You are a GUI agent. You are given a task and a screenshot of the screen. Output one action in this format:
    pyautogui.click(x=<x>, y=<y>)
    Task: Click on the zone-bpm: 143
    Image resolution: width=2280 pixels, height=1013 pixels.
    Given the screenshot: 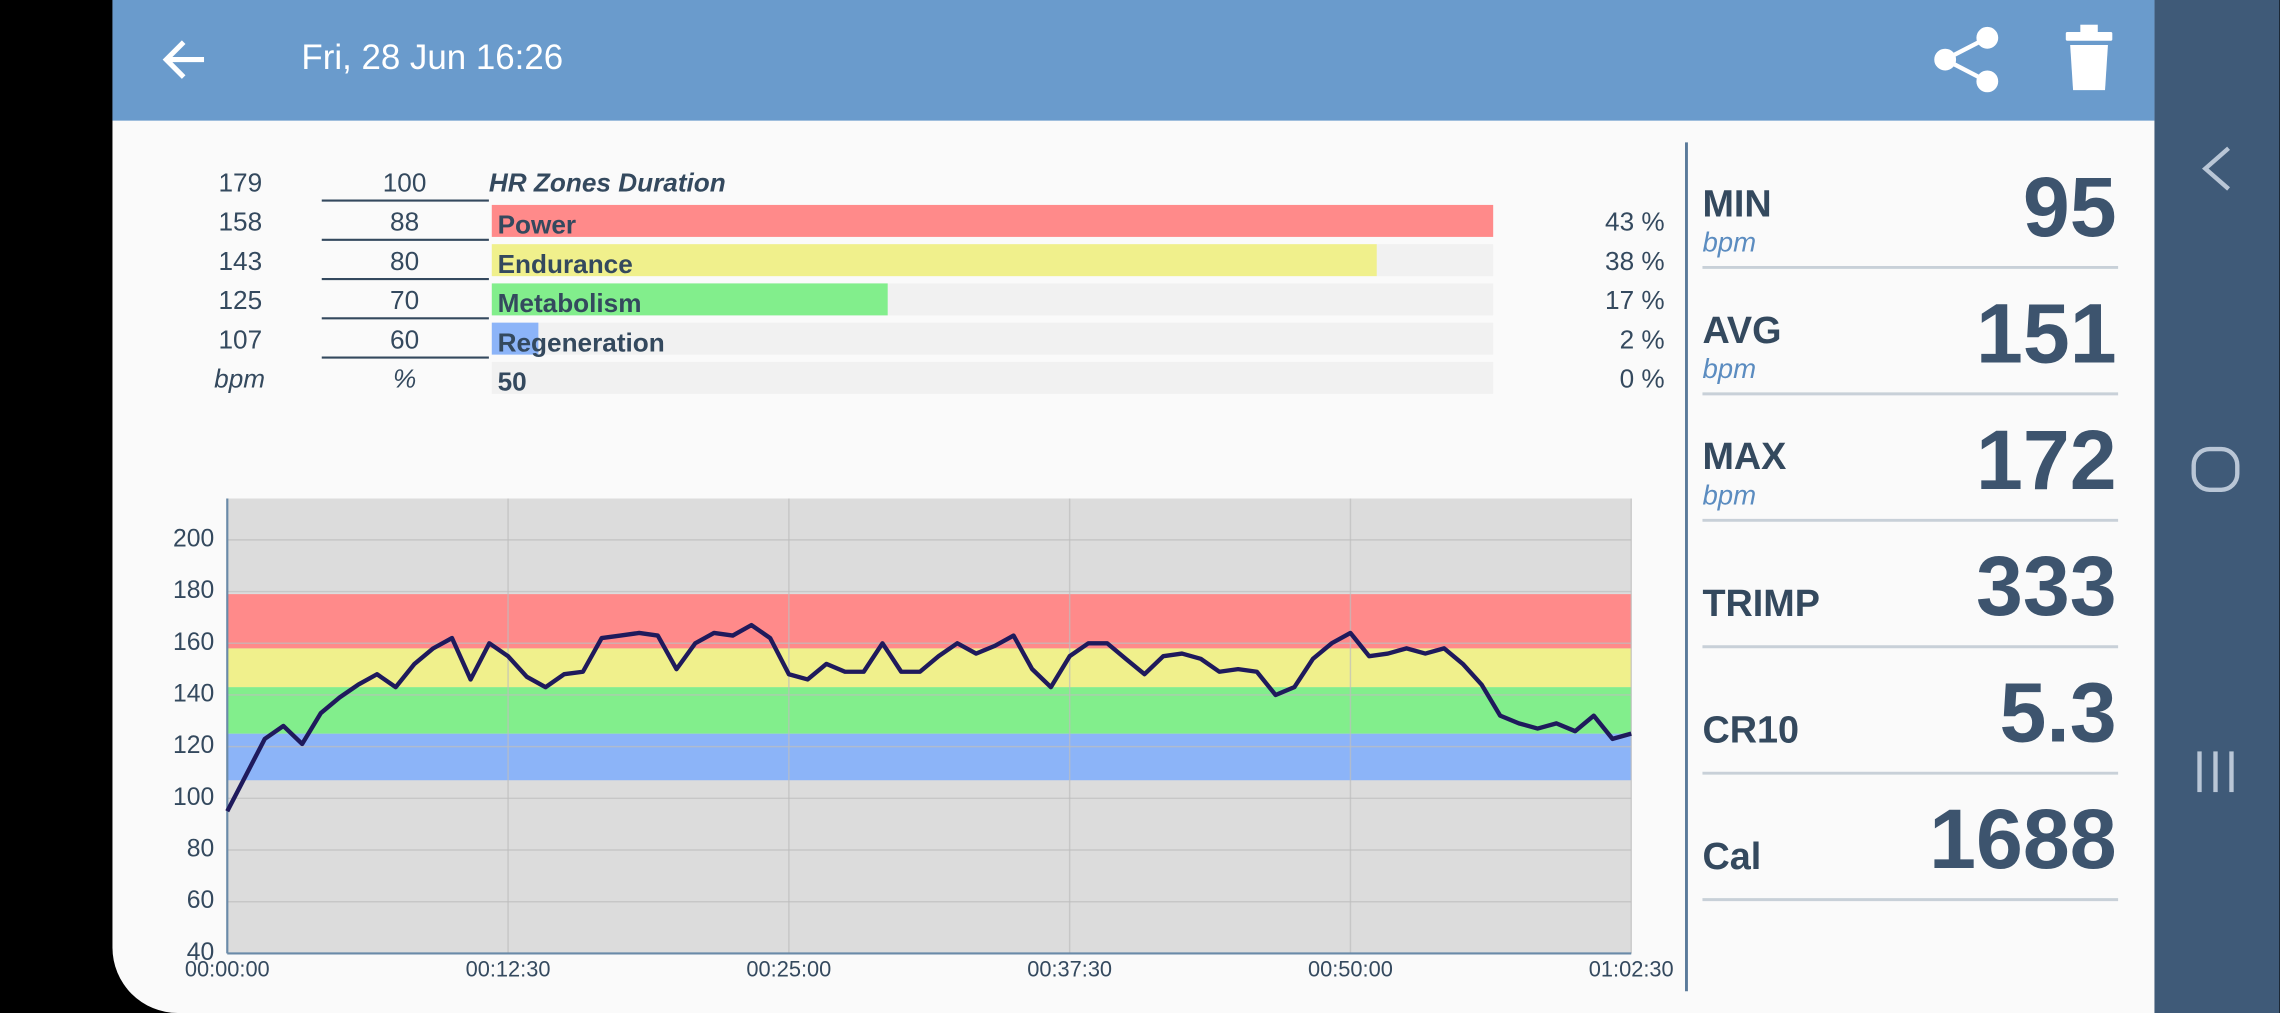 What is the action you would take?
    pyautogui.click(x=241, y=261)
    